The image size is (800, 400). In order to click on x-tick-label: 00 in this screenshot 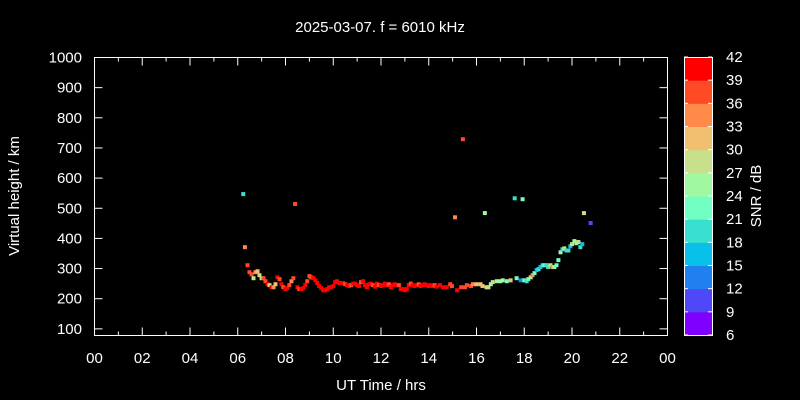, I will do `click(94, 358)`.